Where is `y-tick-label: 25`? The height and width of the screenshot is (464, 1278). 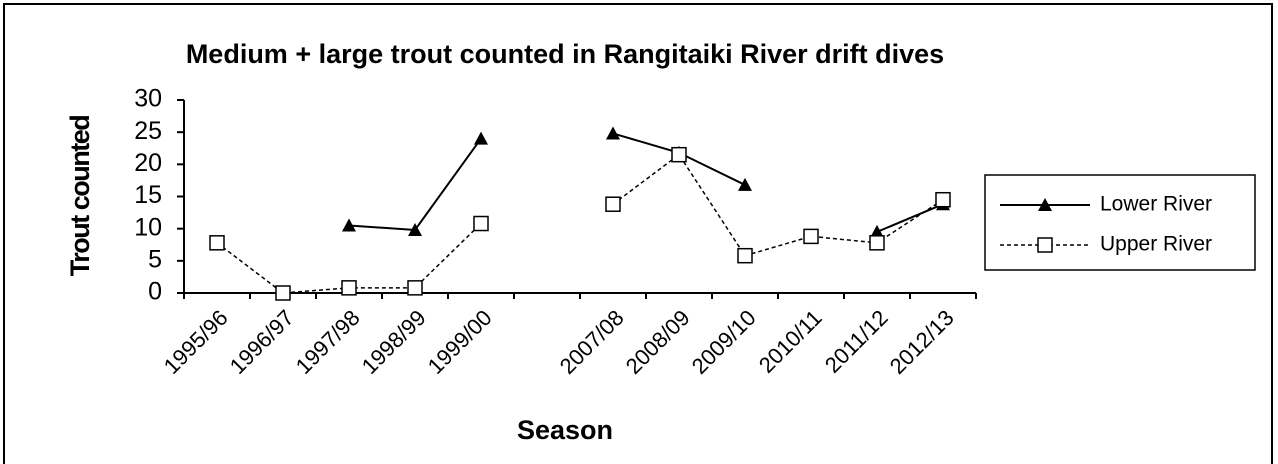 y-tick-label: 25 is located at coordinates (148, 131).